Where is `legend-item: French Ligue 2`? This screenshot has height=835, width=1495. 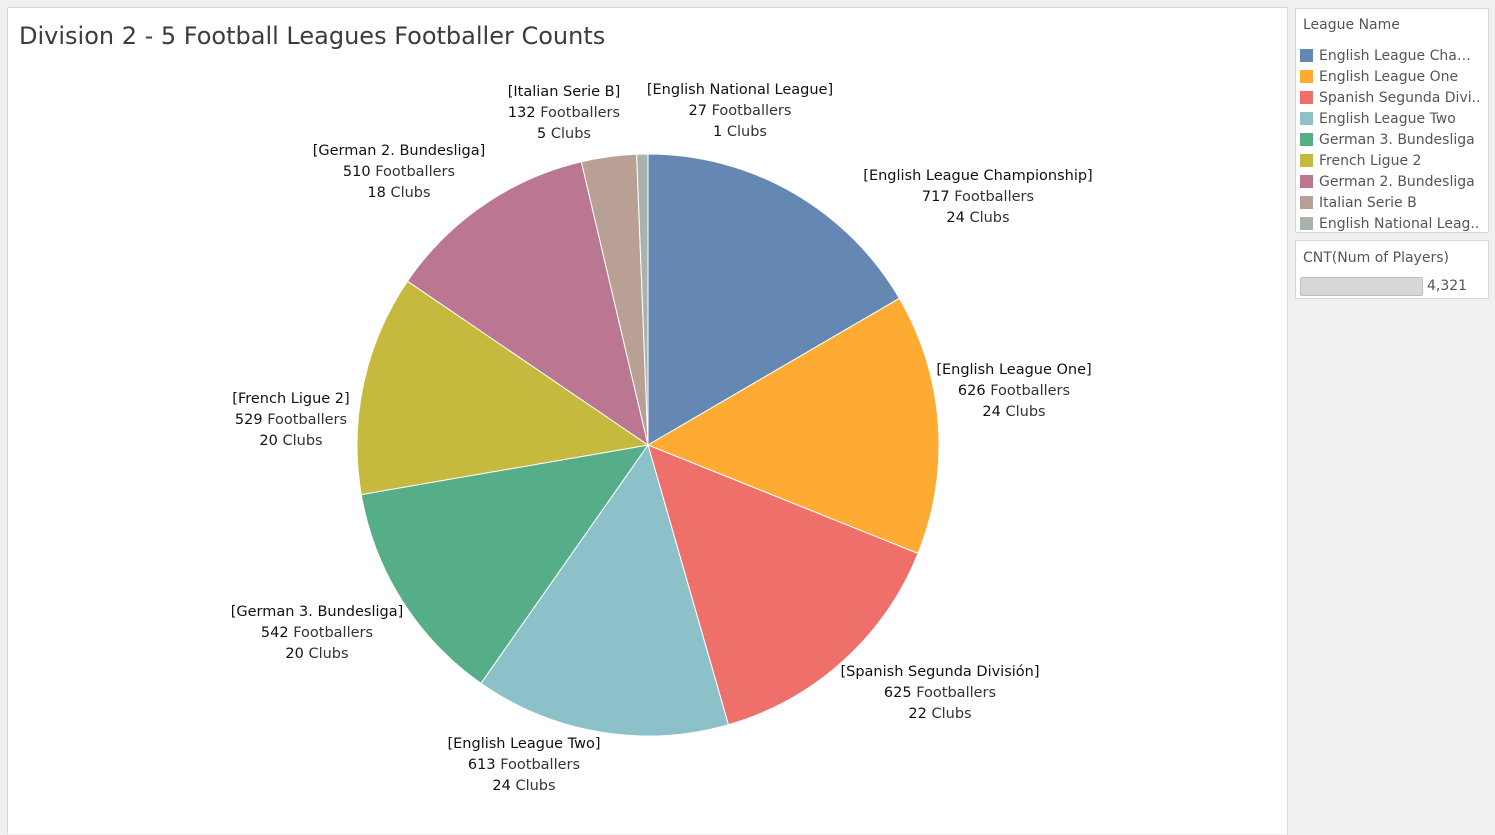 legend-item: French Ligue 2 is located at coordinates (1392, 160).